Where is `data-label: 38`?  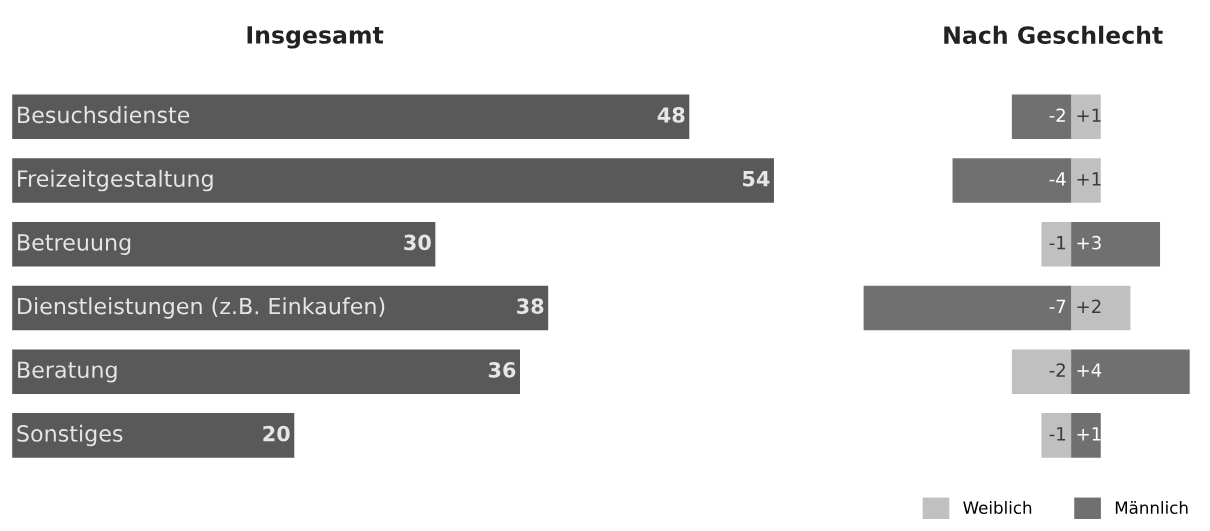 data-label: 38 is located at coordinates (530, 306).